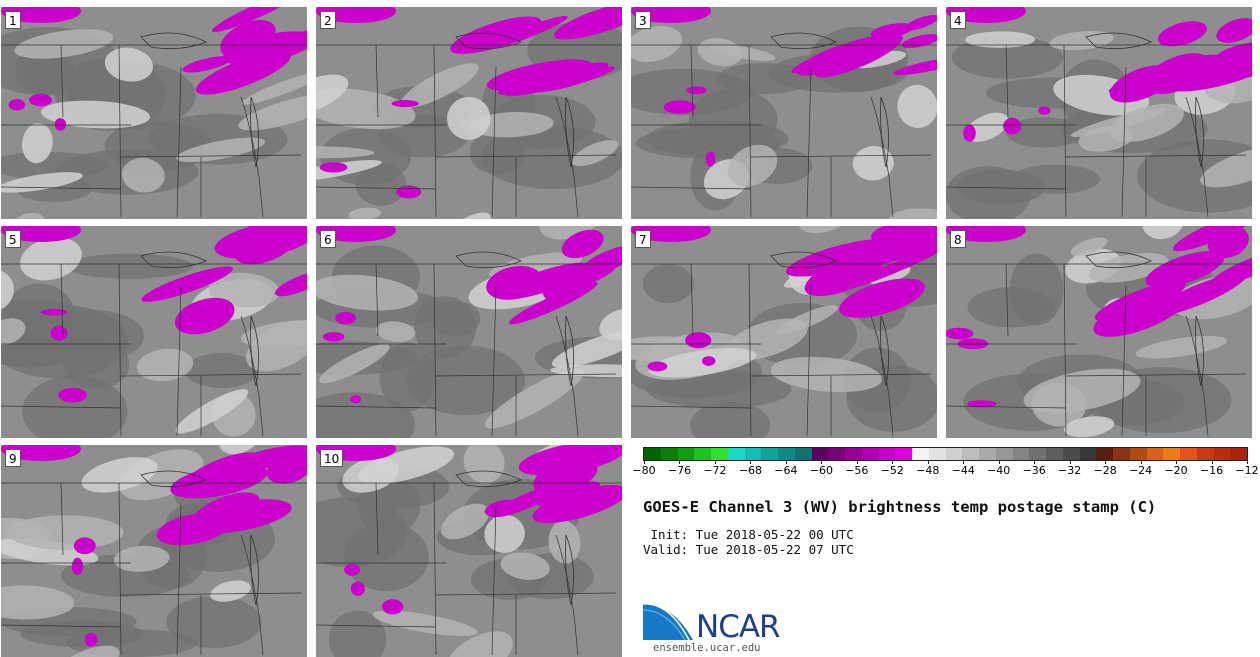  I want to click on colorbar-tick-label: −20, so click(1176, 470).